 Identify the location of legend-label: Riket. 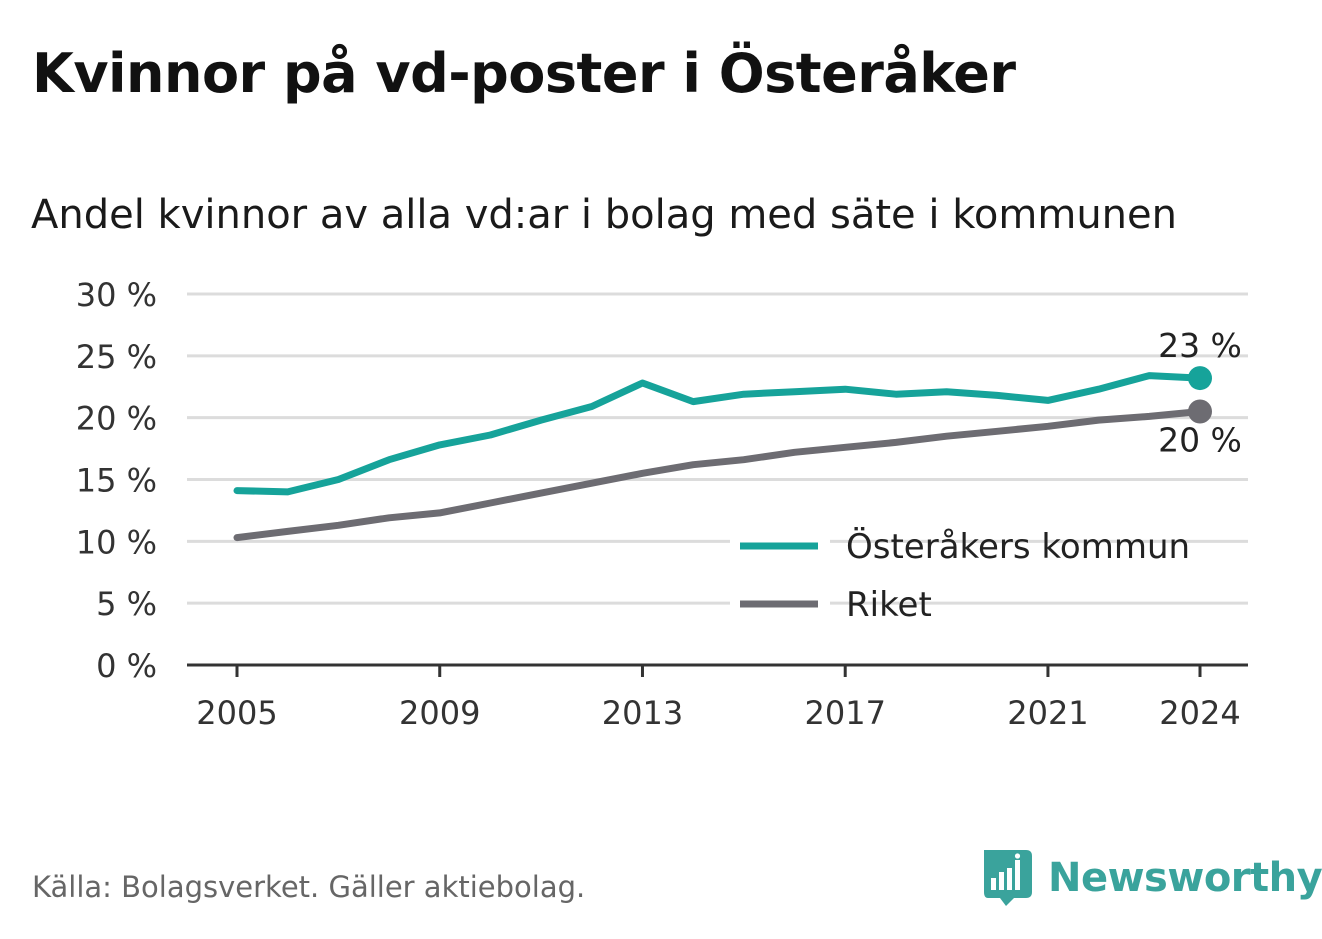
(889, 605).